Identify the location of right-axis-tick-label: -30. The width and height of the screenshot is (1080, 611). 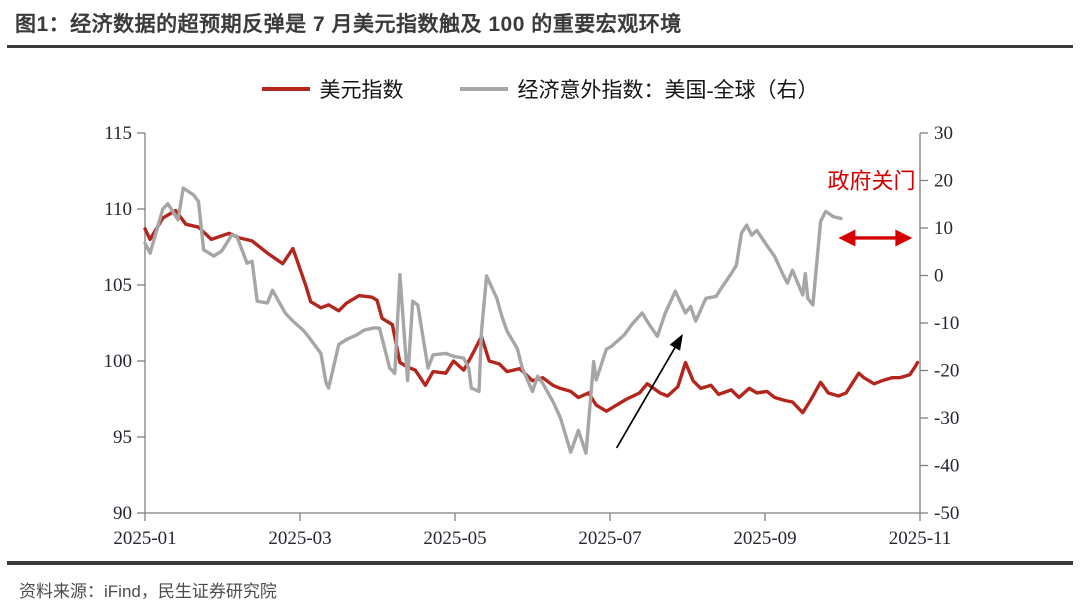
(946, 418).